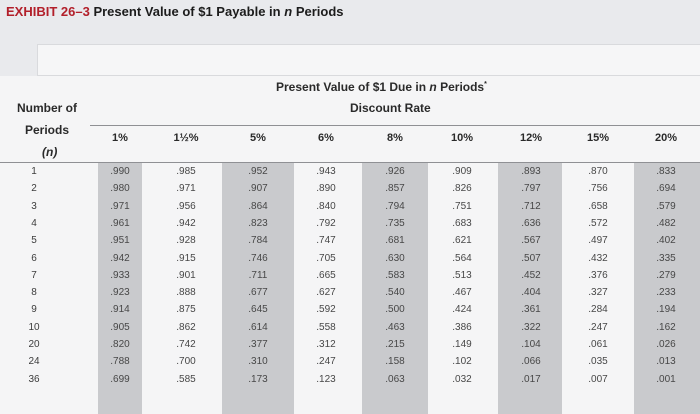 The width and height of the screenshot is (700, 414). I want to click on value-cell: .123, so click(326, 379).